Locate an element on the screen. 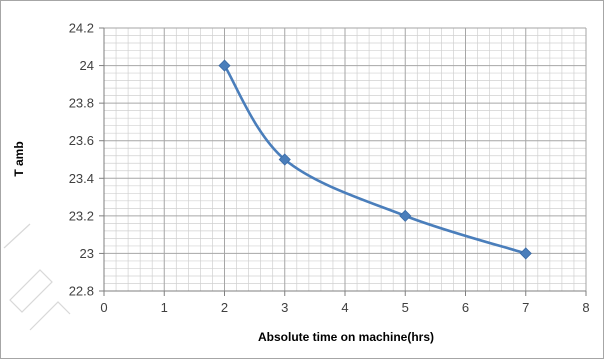 This screenshot has height=363, width=608. x-tick-labels: 0 1 2 3 4 5 6 7 8 is located at coordinates (344, 307).